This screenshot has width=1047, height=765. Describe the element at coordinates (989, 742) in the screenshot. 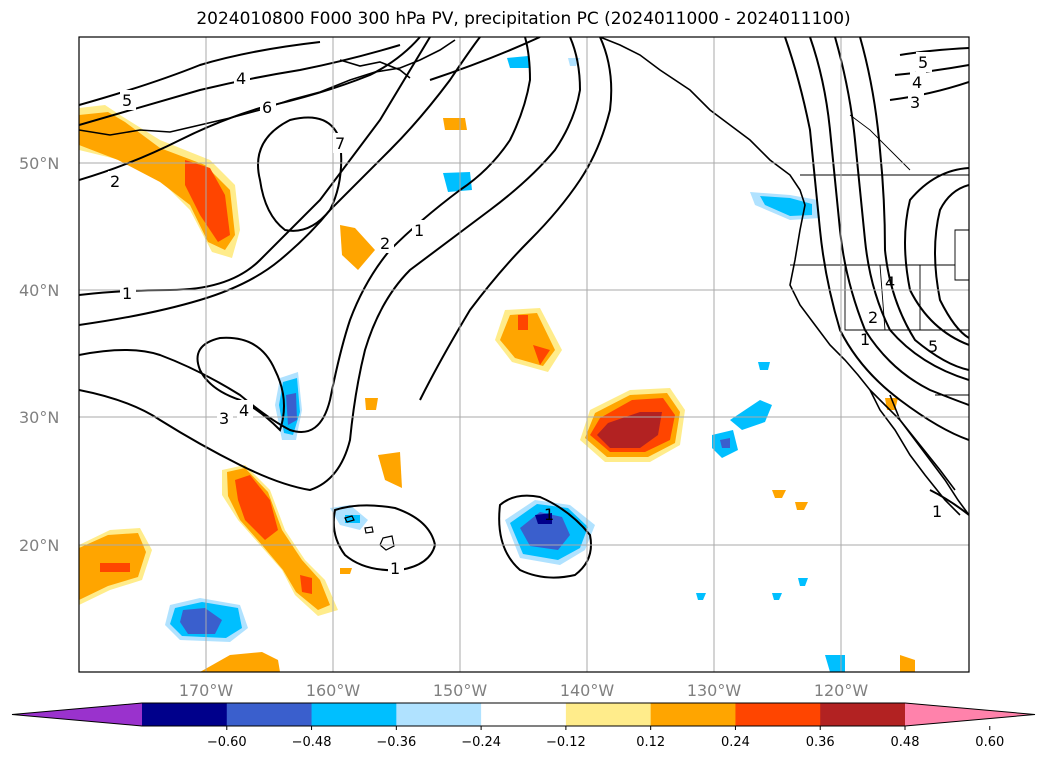

I see `colorbar-tick-label: 0.60` at that location.